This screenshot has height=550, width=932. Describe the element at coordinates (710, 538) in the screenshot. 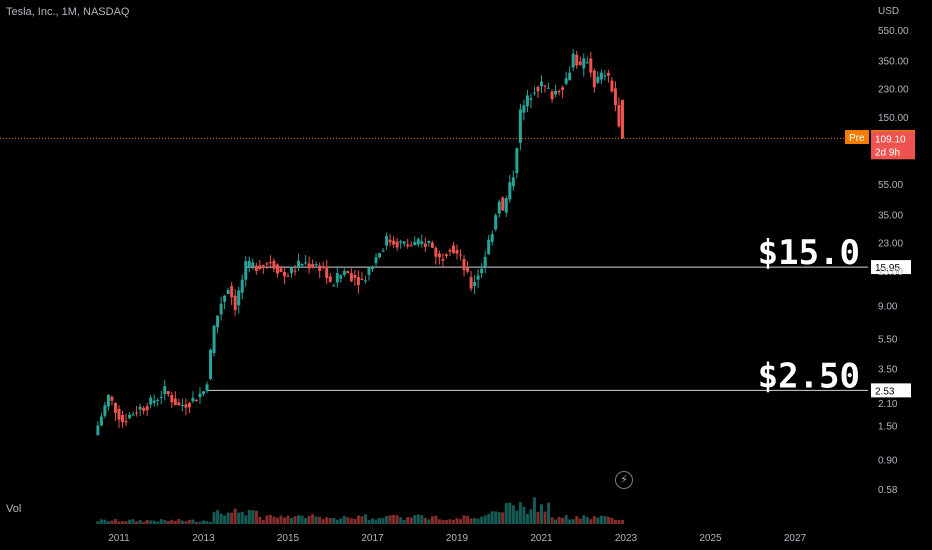

I see `x-tick-label-7: 2025` at that location.